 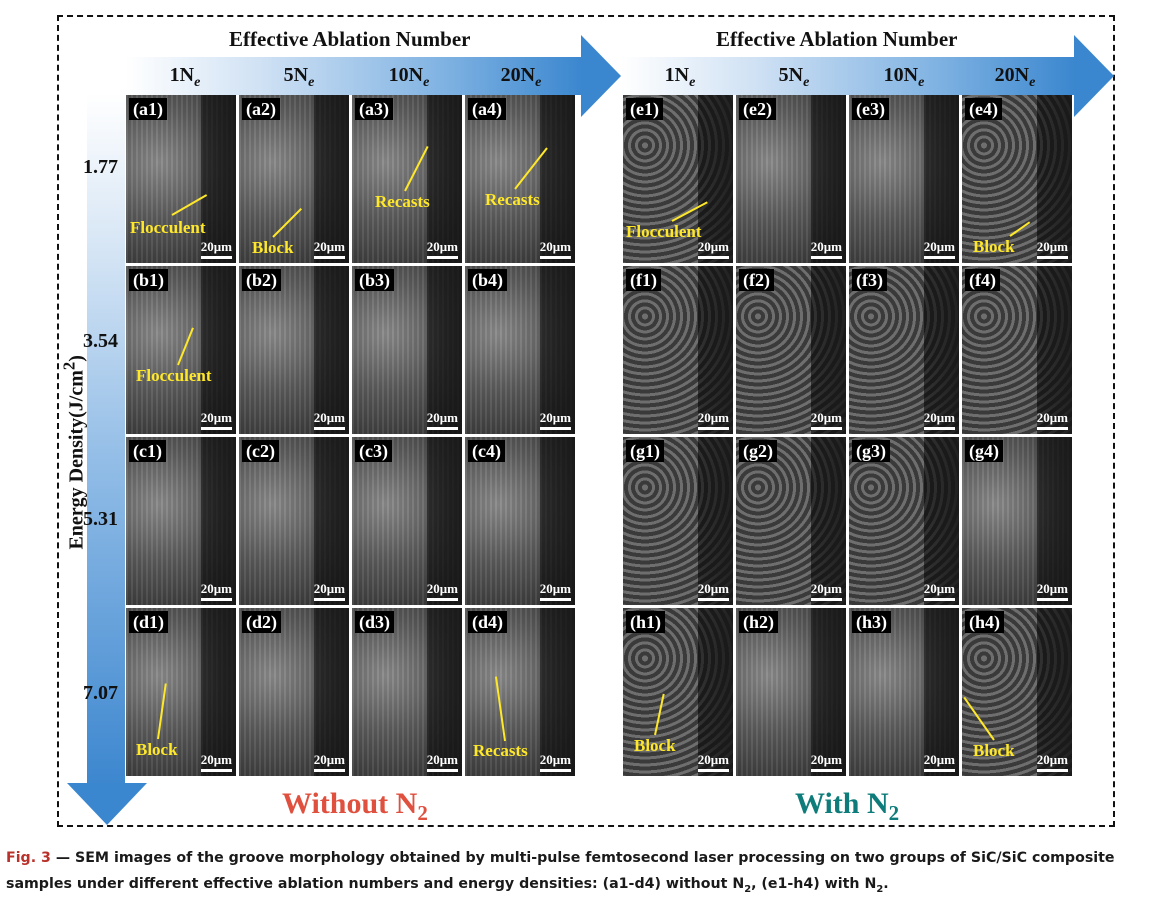 What do you see at coordinates (374, 109) in the screenshot?
I see `panel-label: (a3)` at bounding box center [374, 109].